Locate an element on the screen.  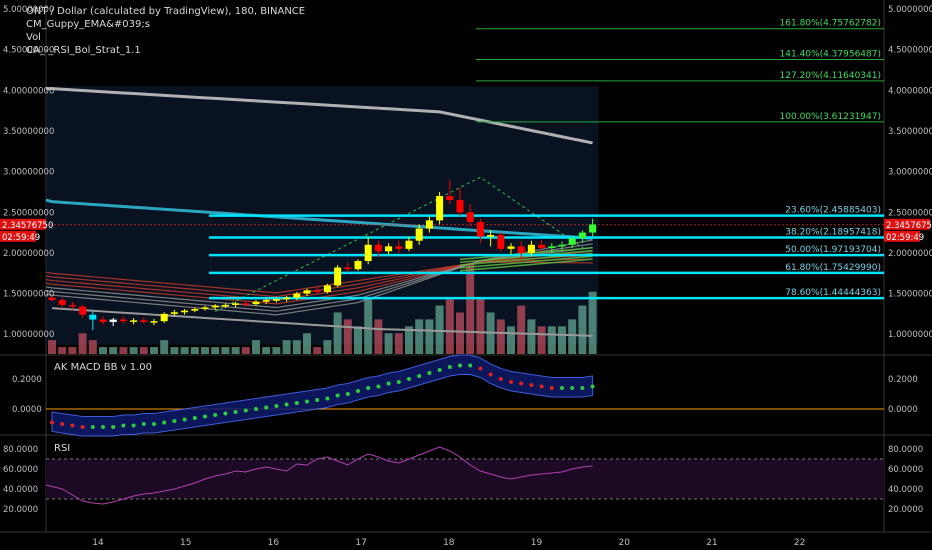
fib-level-label: 127.20%(4.11640341) is located at coordinates (830, 76).